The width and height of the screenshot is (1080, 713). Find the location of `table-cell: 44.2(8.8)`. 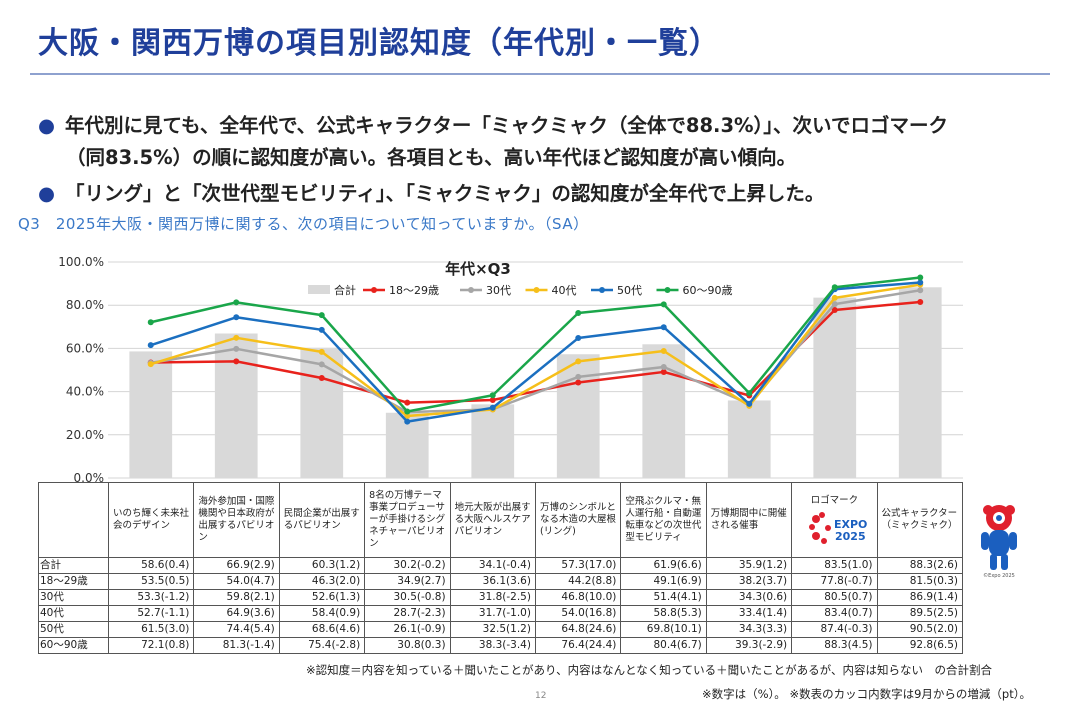

table-cell: 44.2(8.8) is located at coordinates (578, 581).